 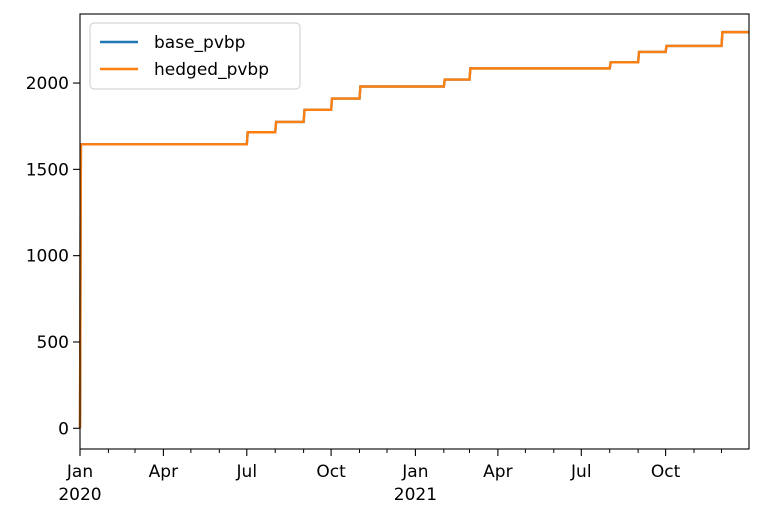 What do you see at coordinates (47, 170) in the screenshot?
I see `y-tick-label: 1500` at bounding box center [47, 170].